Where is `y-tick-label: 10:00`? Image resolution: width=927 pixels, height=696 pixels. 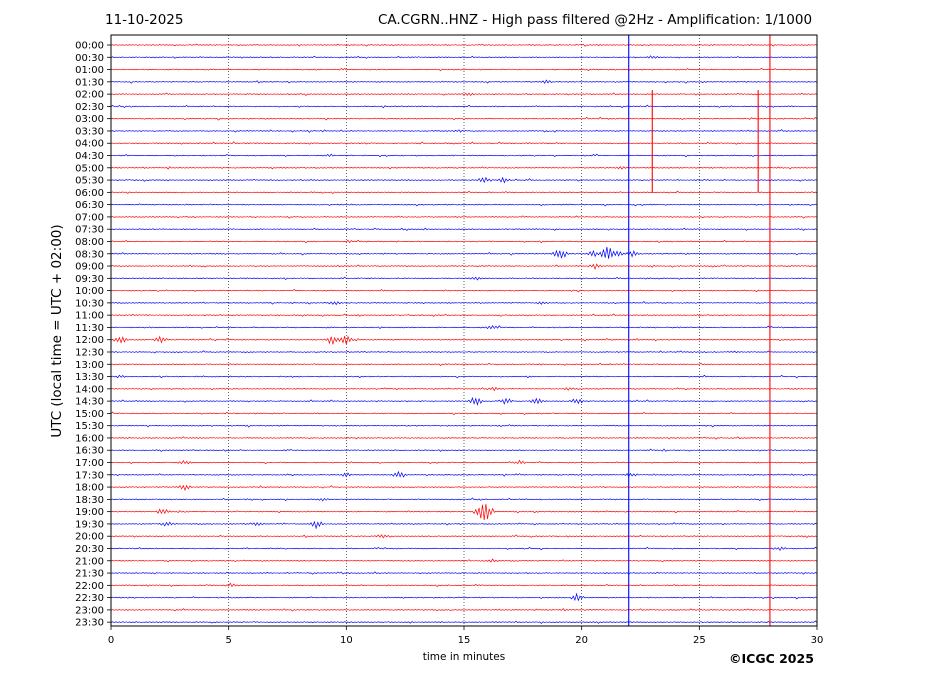
y-tick-label: 10:00 is located at coordinates (89, 291).